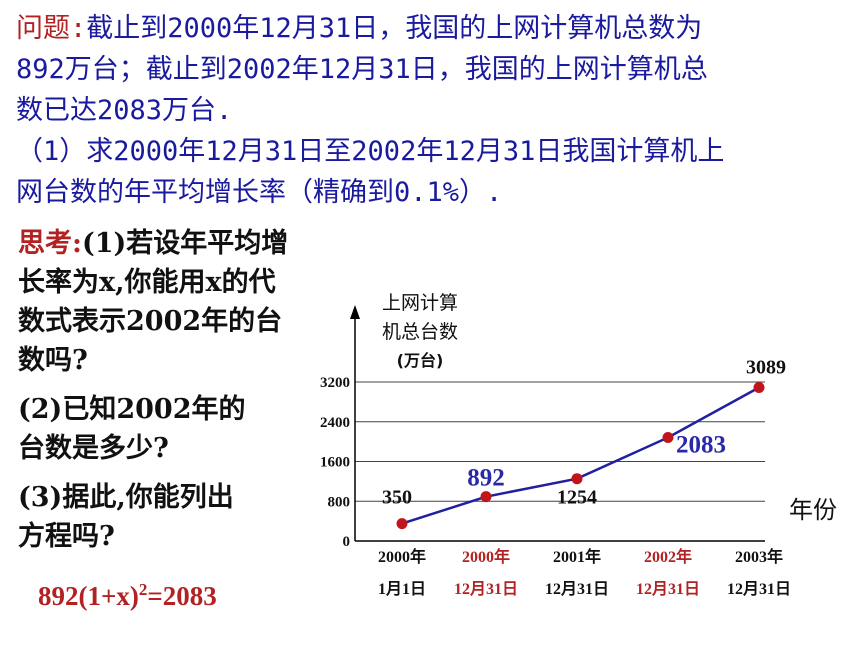 This screenshot has height=645, width=860. What do you see at coordinates (759, 556) in the screenshot?
I see `x-tick-year: 2003年` at bounding box center [759, 556].